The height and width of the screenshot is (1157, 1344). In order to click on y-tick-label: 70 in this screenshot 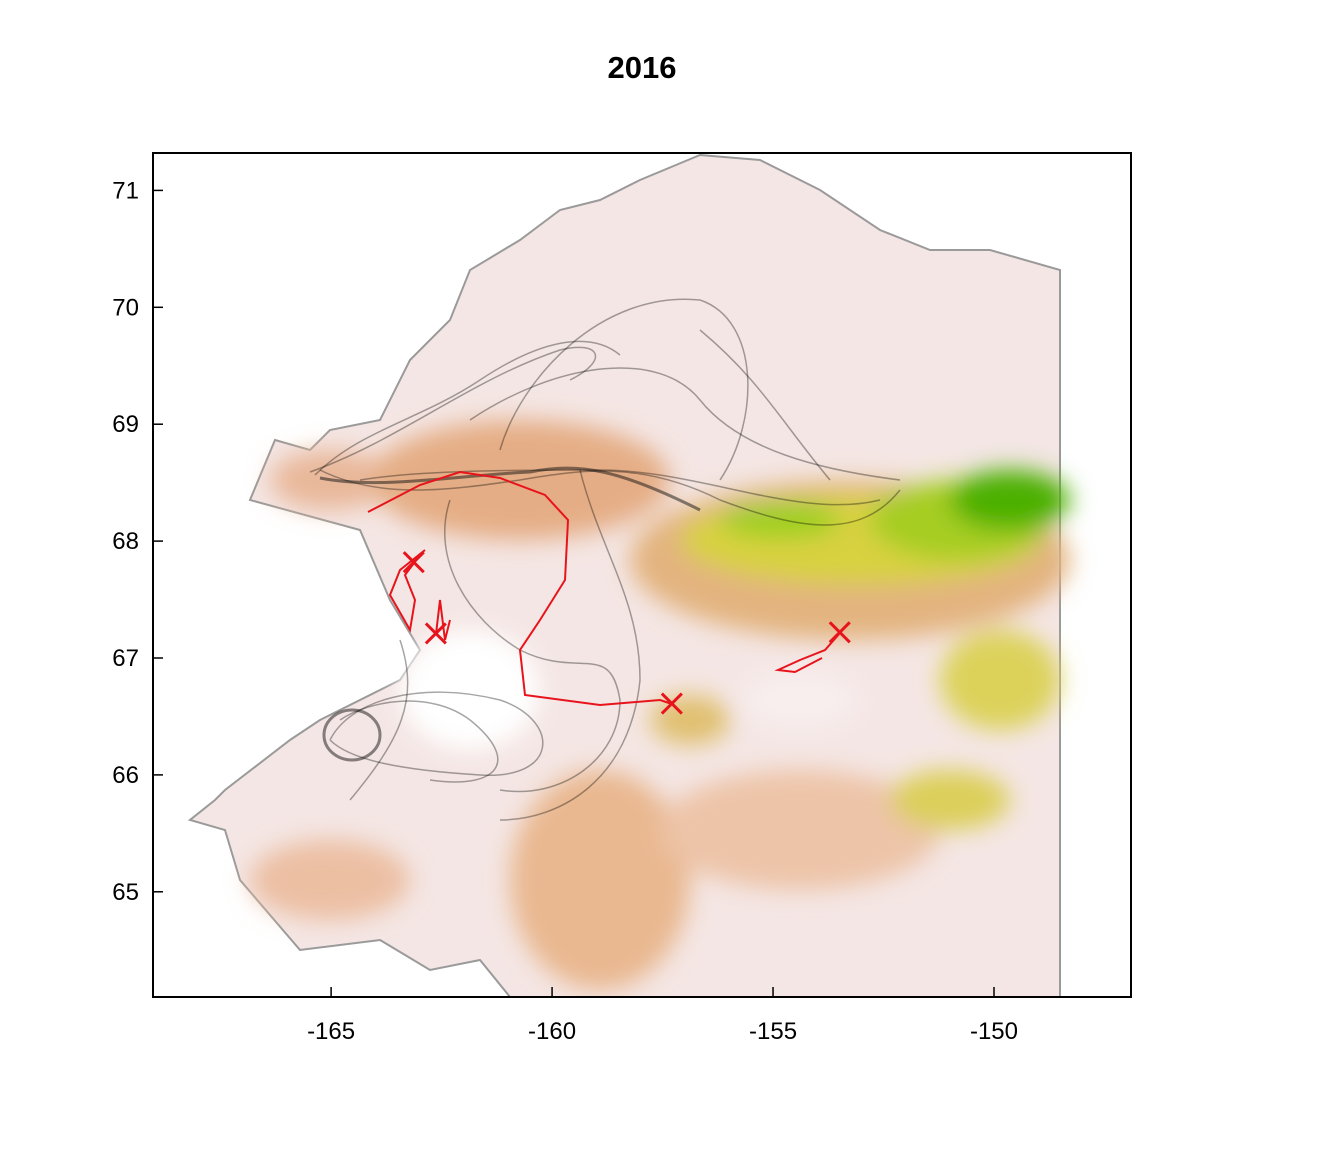, I will do `click(125, 307)`.